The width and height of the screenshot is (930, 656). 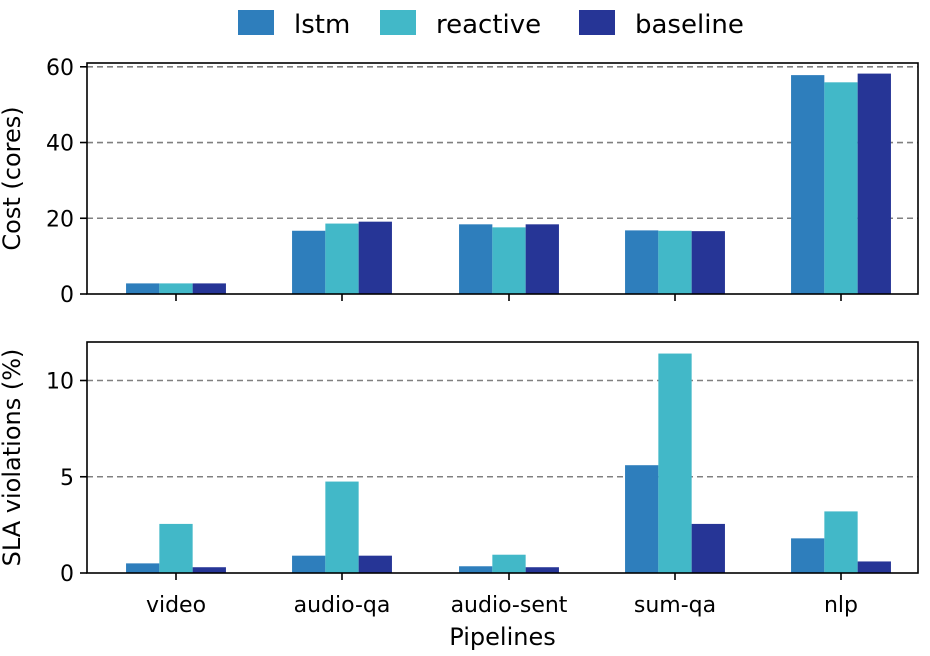 What do you see at coordinates (209, 570) in the screenshot?
I see `bar-1-baseline-video` at bounding box center [209, 570].